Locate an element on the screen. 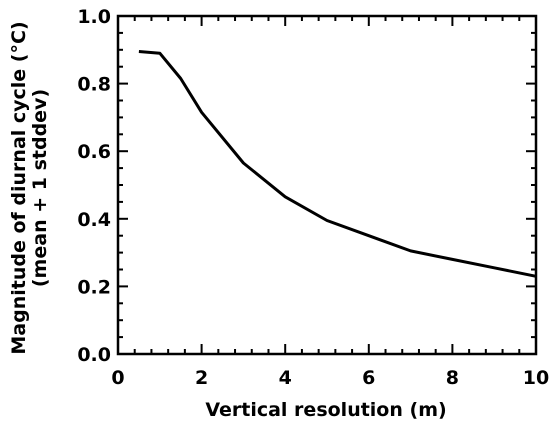 Image resolution: width=550 pixels, height=423 pixels. y-tick-label: 0.4 is located at coordinates (94, 220).